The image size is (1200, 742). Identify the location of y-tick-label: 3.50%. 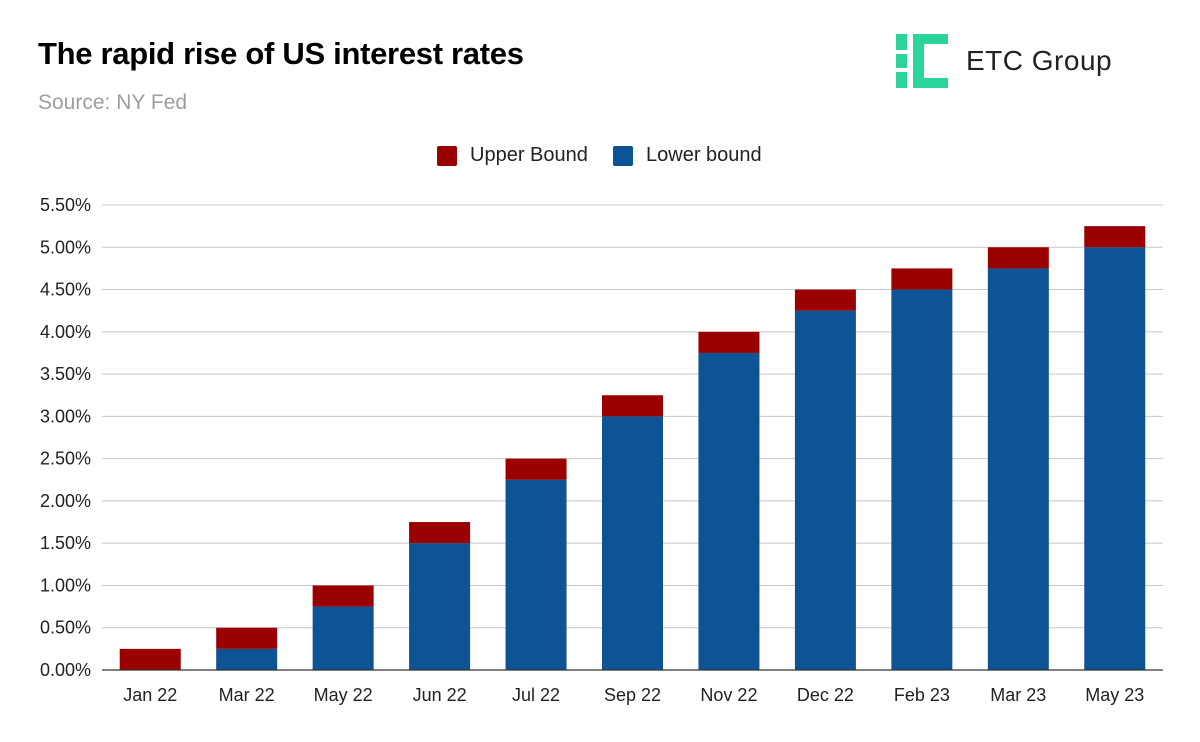
(65, 374).